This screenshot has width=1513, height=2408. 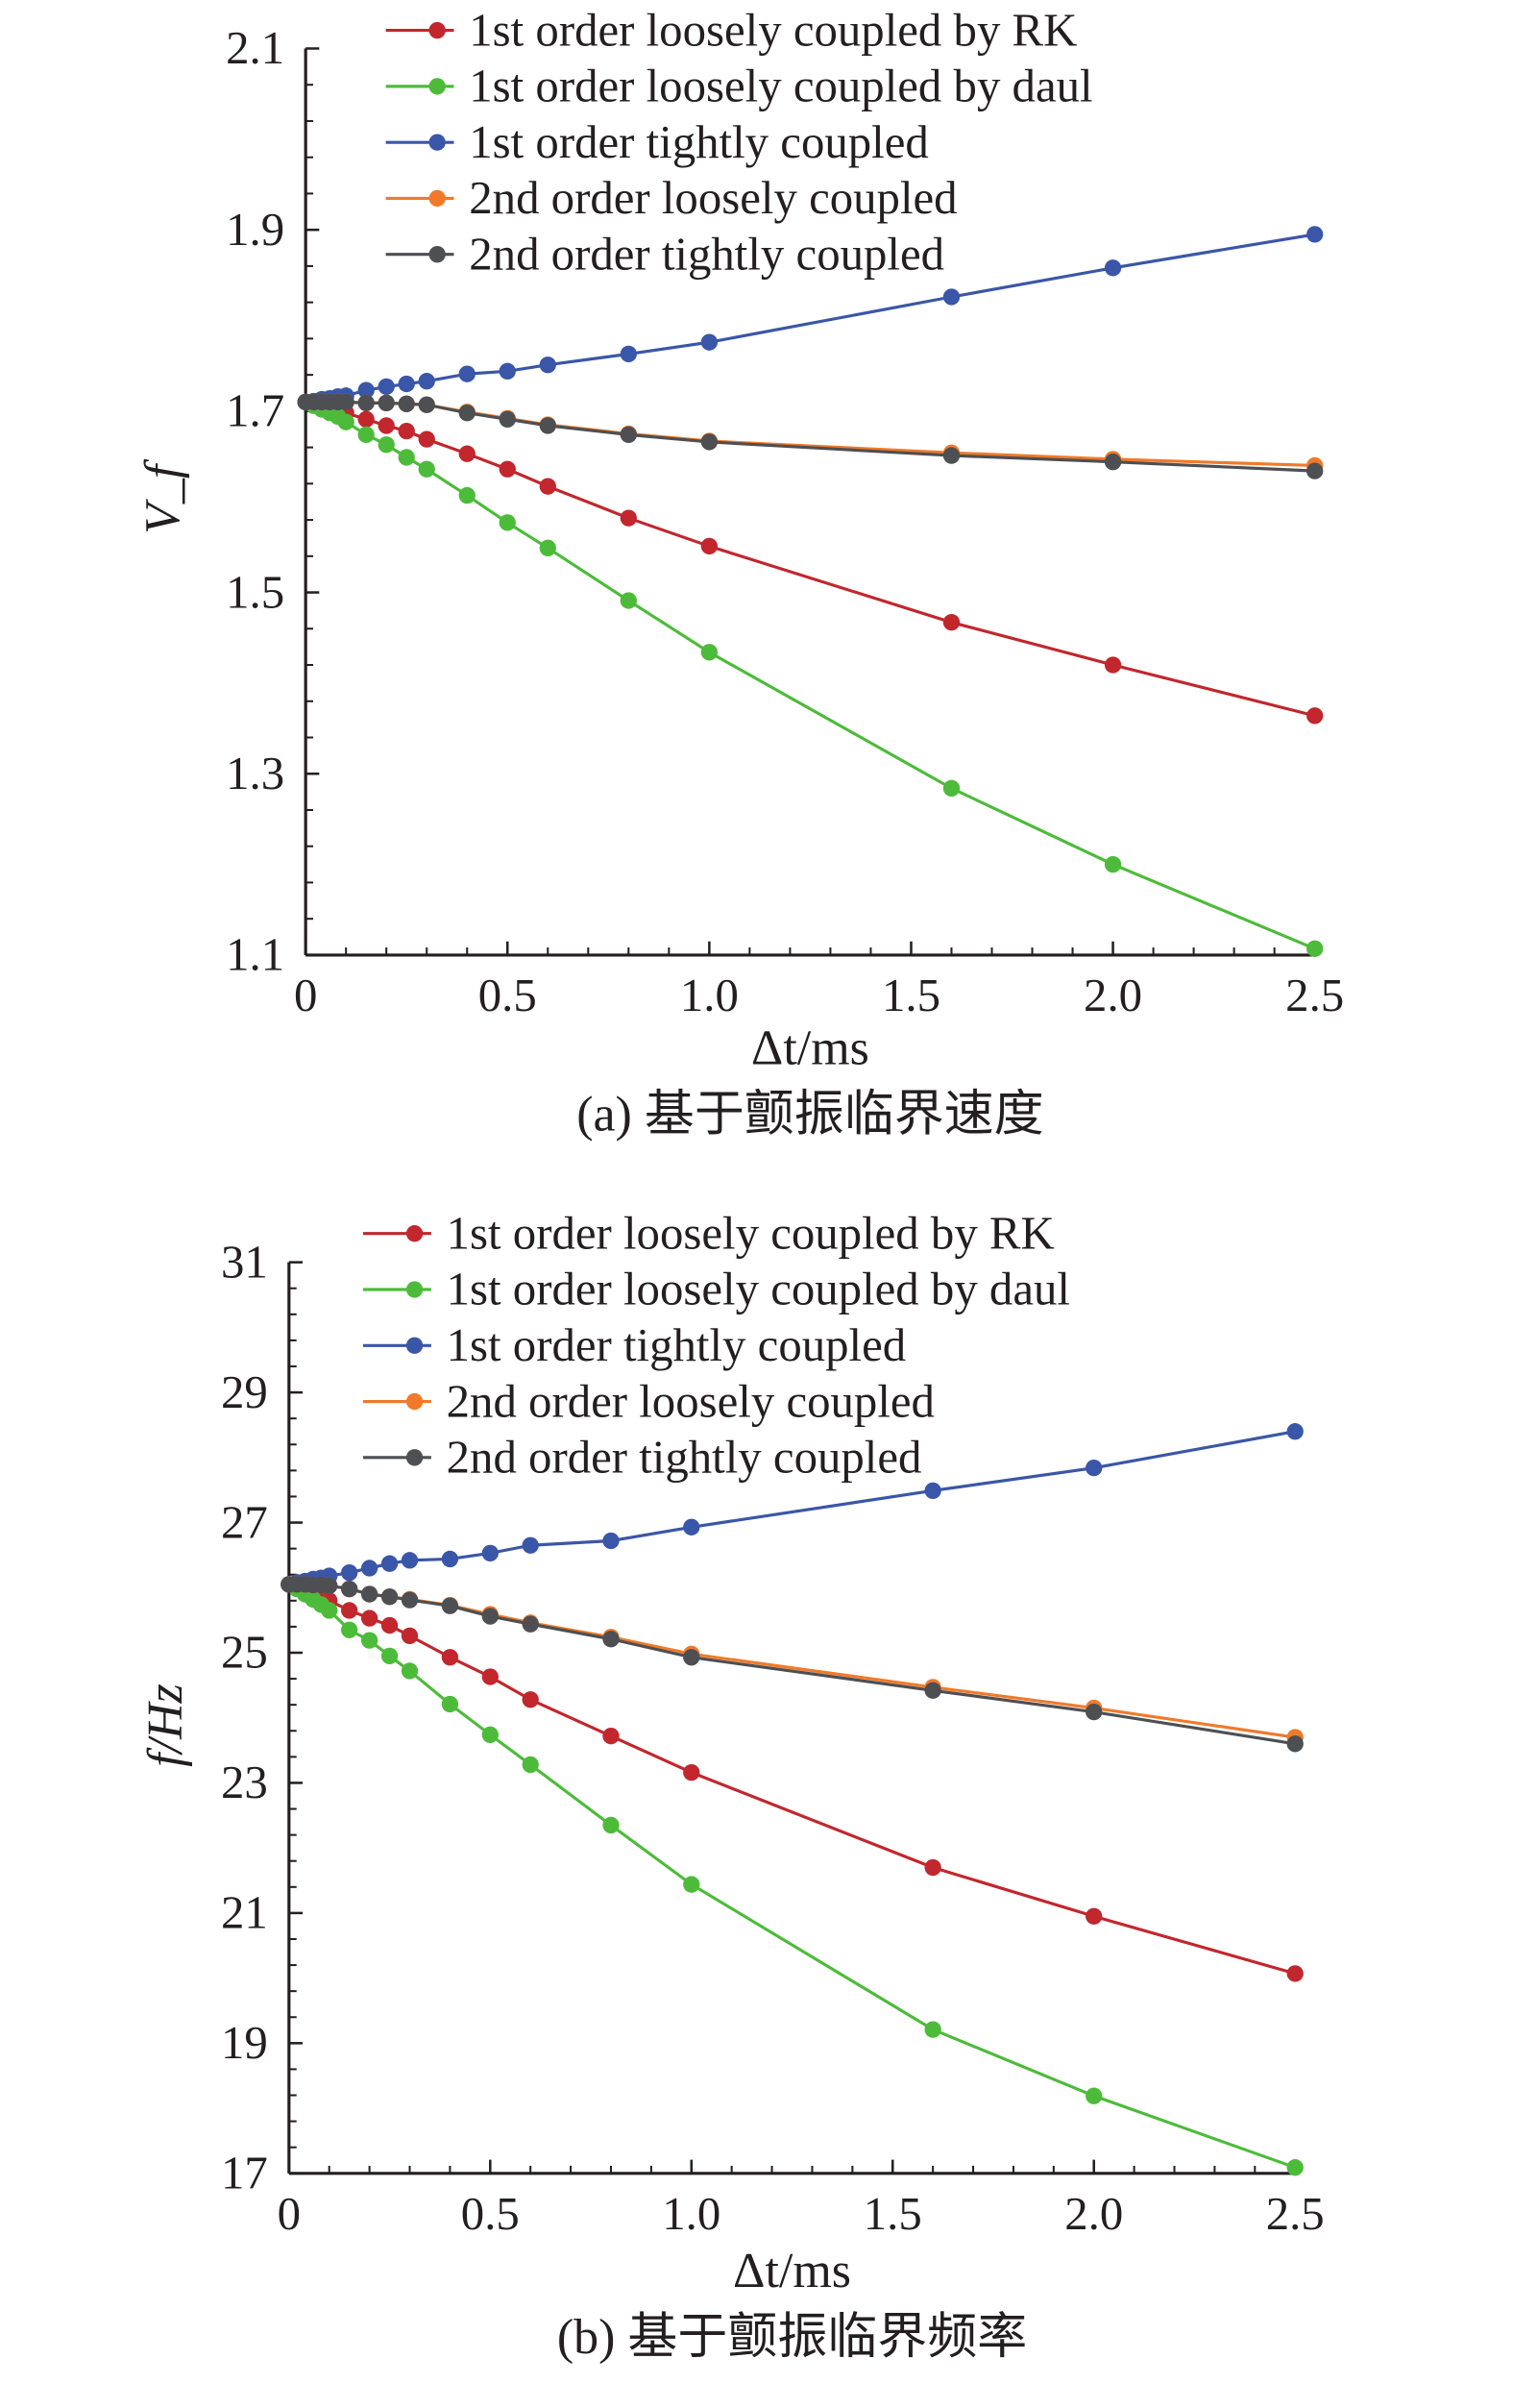 I want to click on legend-item: 1st order tightly coupled, so click(x=657, y=141).